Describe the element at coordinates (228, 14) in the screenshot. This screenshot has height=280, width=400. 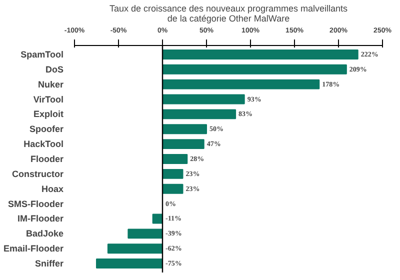
I see `chart-title: Taux de croissance des nouveaux programmes malveillants de la catégorie Other MalWare` at that location.